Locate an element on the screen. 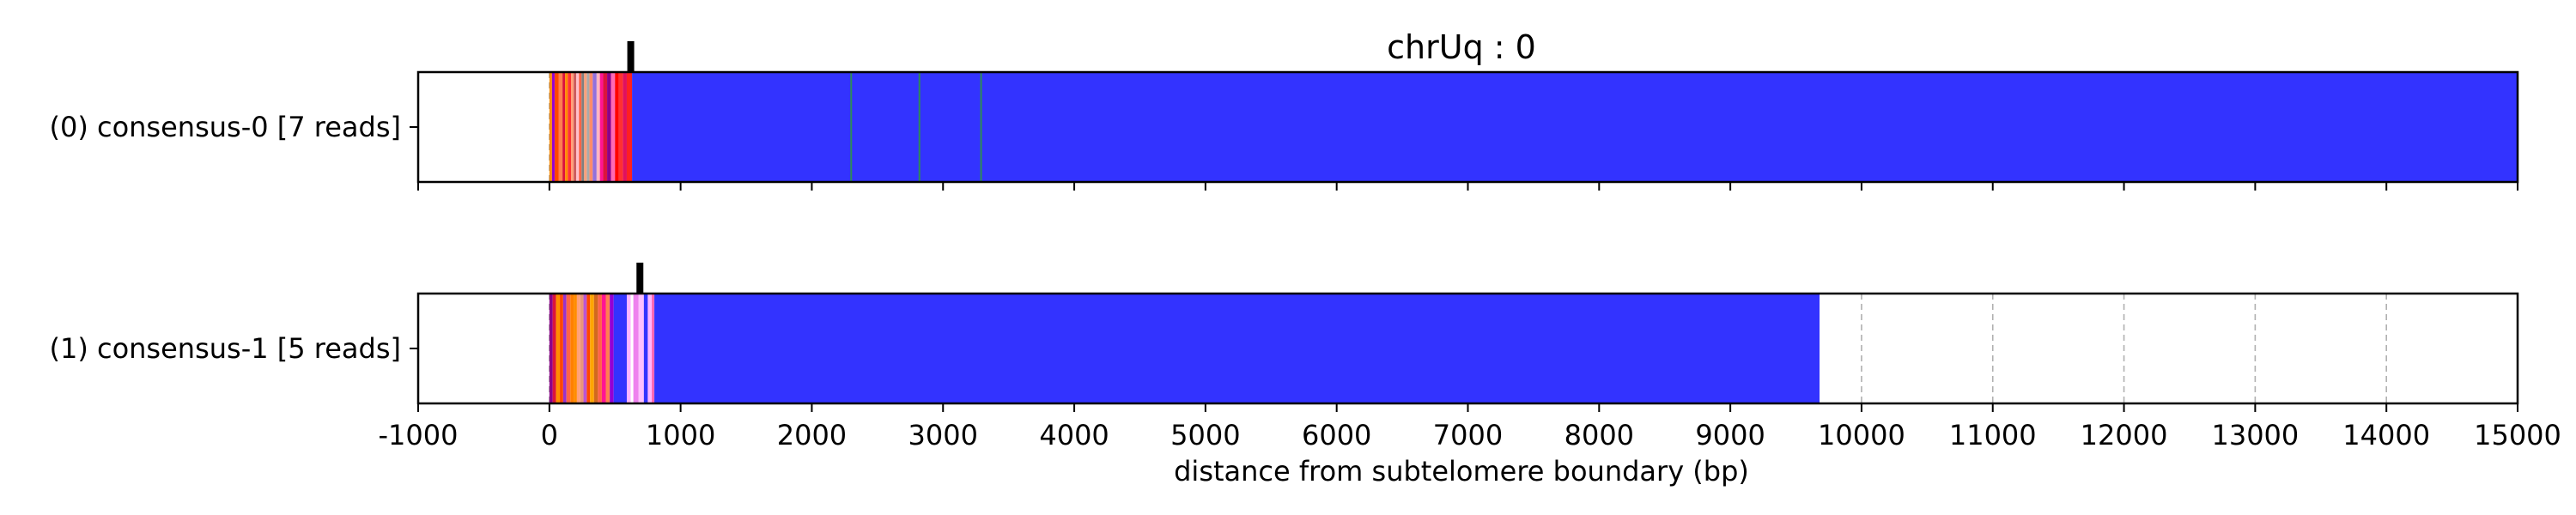 This screenshot has height=515, width=2576. x-tick-label: 7000 is located at coordinates (1468, 435).